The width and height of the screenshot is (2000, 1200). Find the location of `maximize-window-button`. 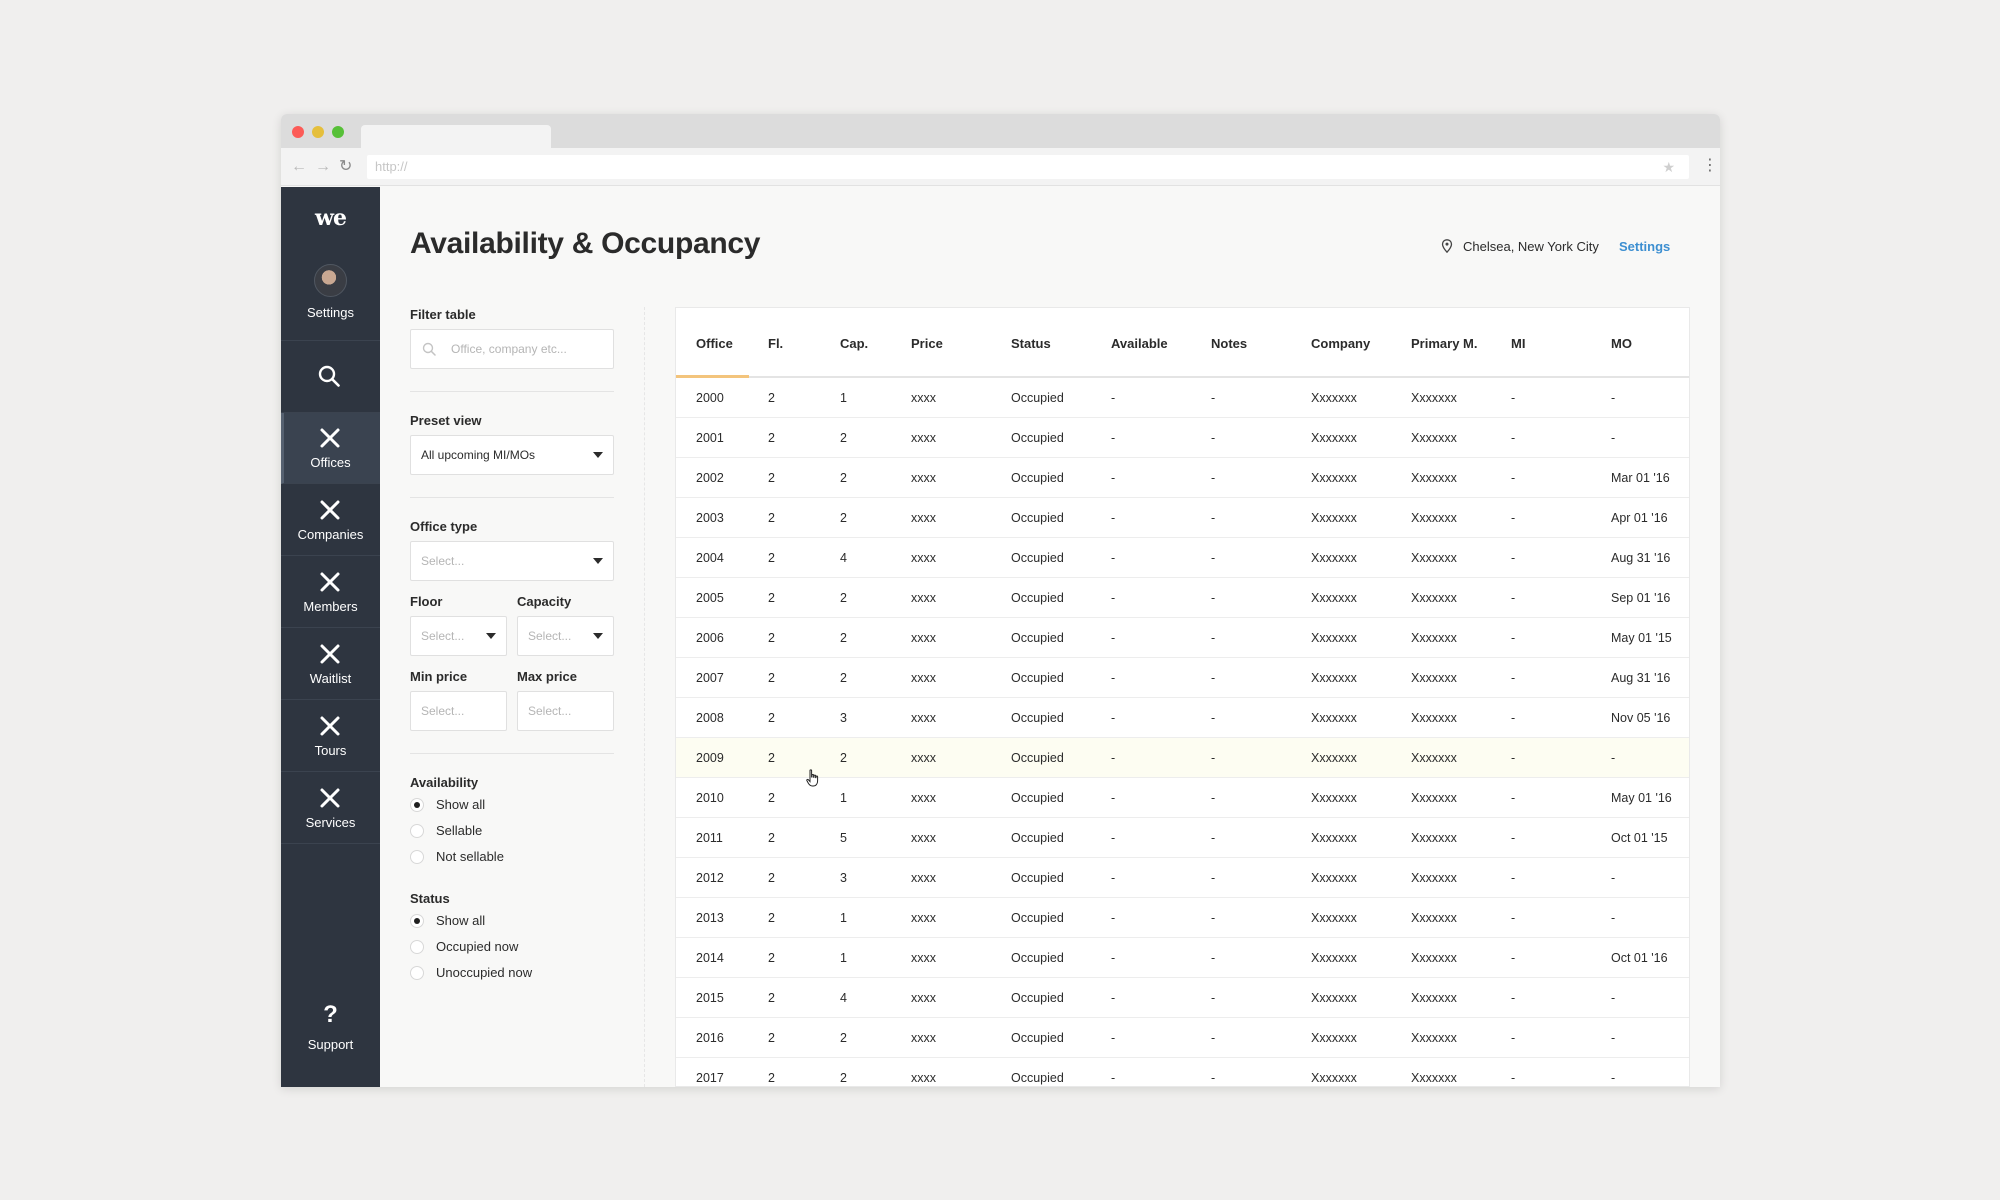

maximize-window-button is located at coordinates (338, 132).